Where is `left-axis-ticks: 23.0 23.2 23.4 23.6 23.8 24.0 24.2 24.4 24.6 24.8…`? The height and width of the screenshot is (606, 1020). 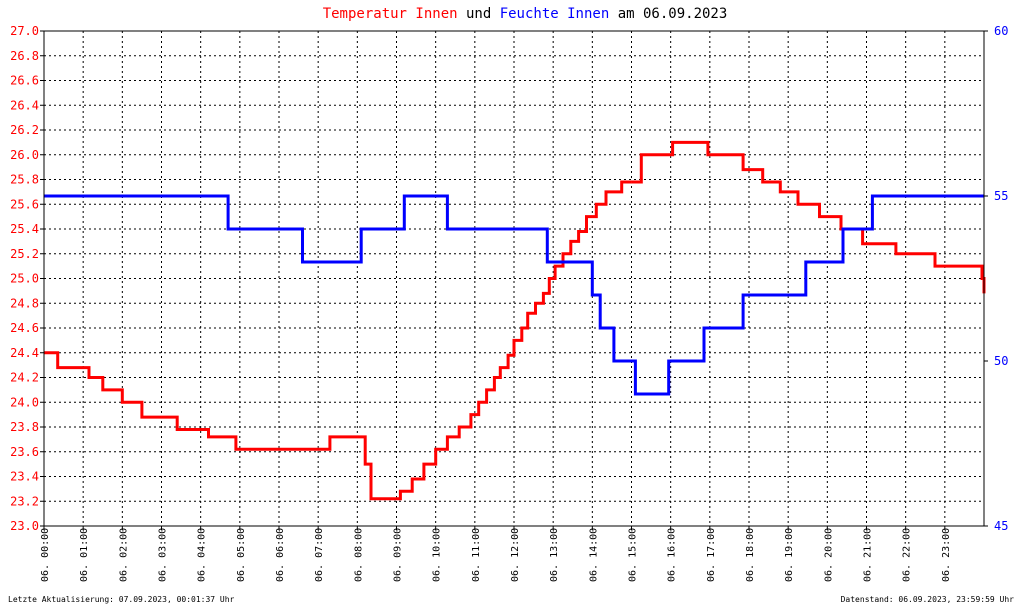 left-axis-ticks: 23.0 23.2 23.4 23.6 23.8 24.0 24.2 24.4 24.6 24.8… is located at coordinates (27, 278).